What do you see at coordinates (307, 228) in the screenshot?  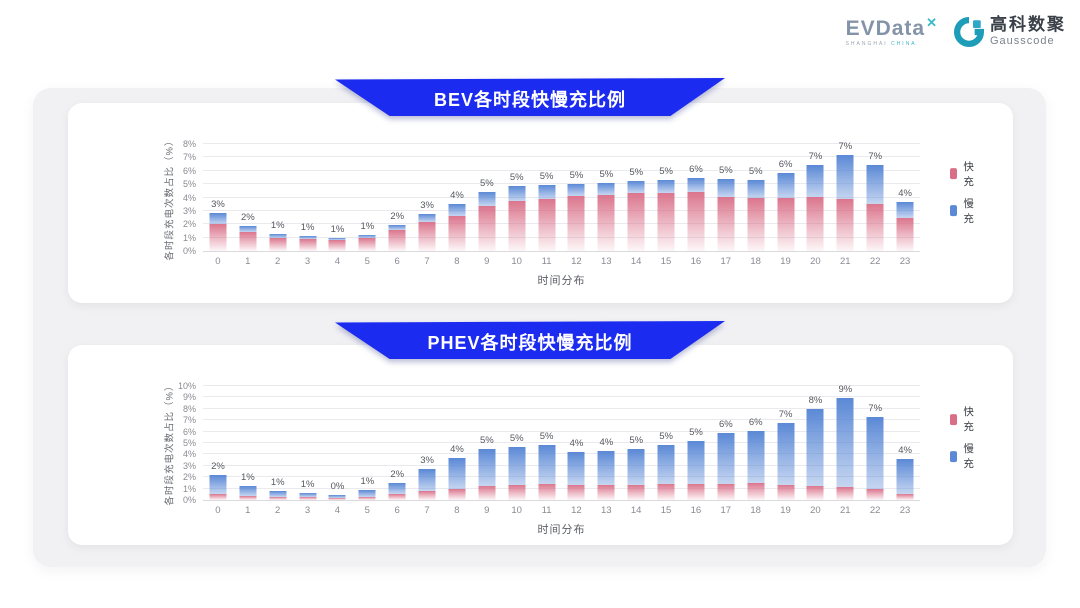 I see `bar-total-label: 1%` at bounding box center [307, 228].